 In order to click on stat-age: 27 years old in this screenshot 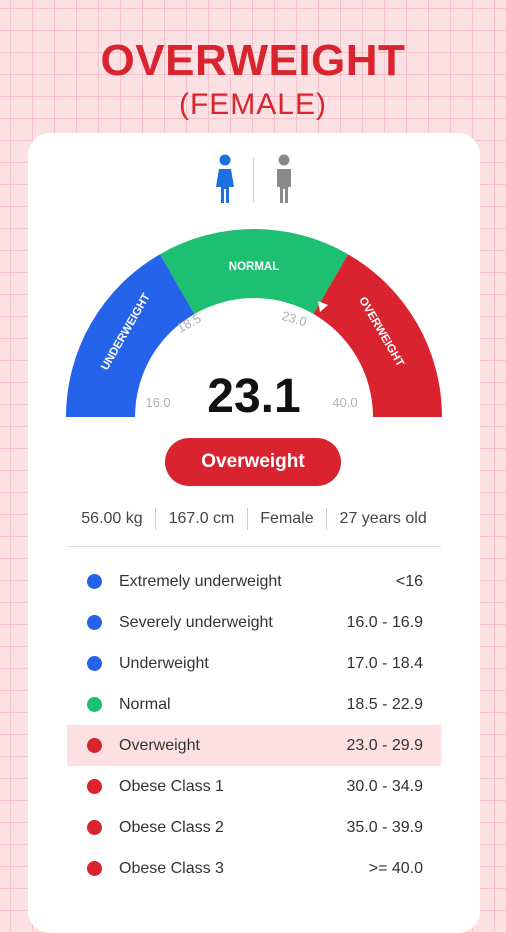, I will do `click(383, 518)`.